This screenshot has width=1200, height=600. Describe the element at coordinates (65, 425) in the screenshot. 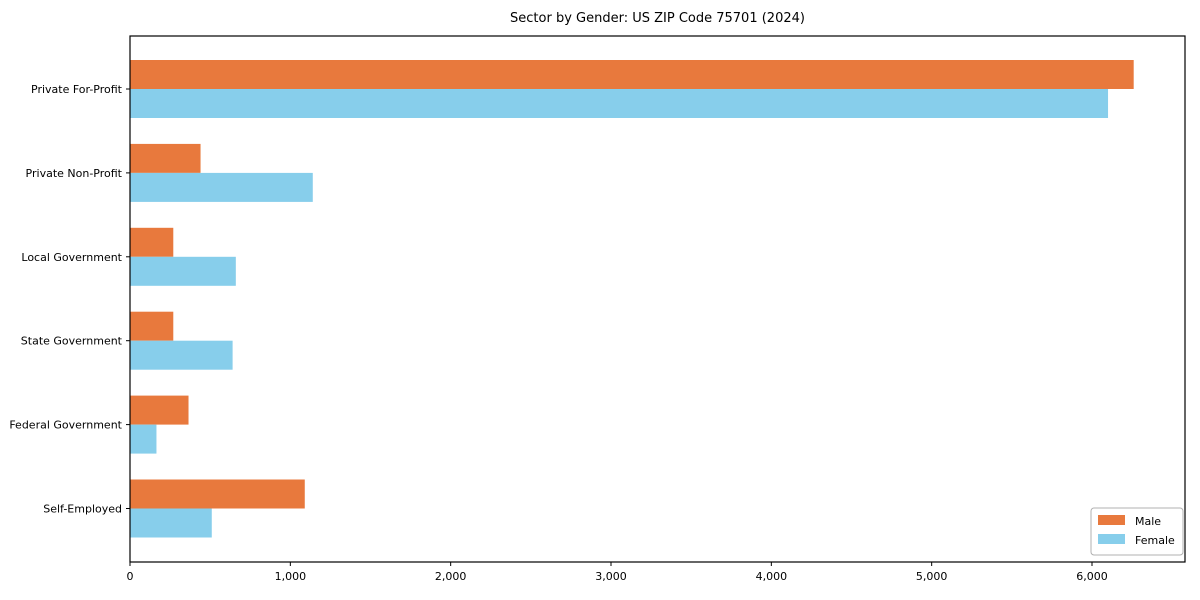

I see `y-tick-label: Federal Government` at that location.